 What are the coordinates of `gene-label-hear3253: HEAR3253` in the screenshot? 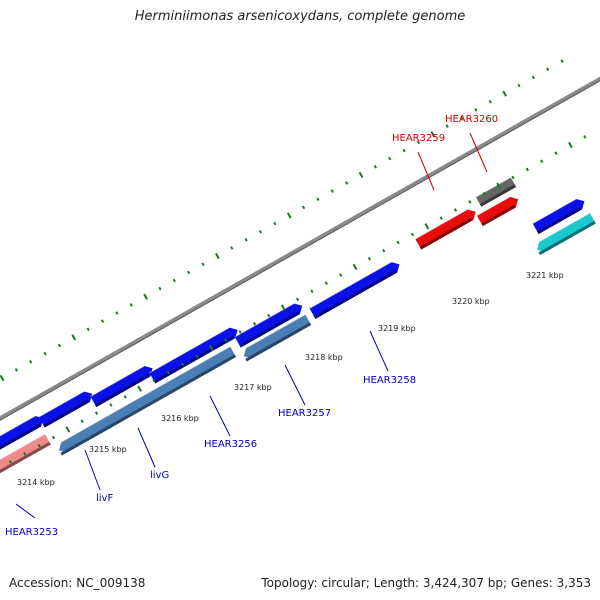 It's located at (31, 532).